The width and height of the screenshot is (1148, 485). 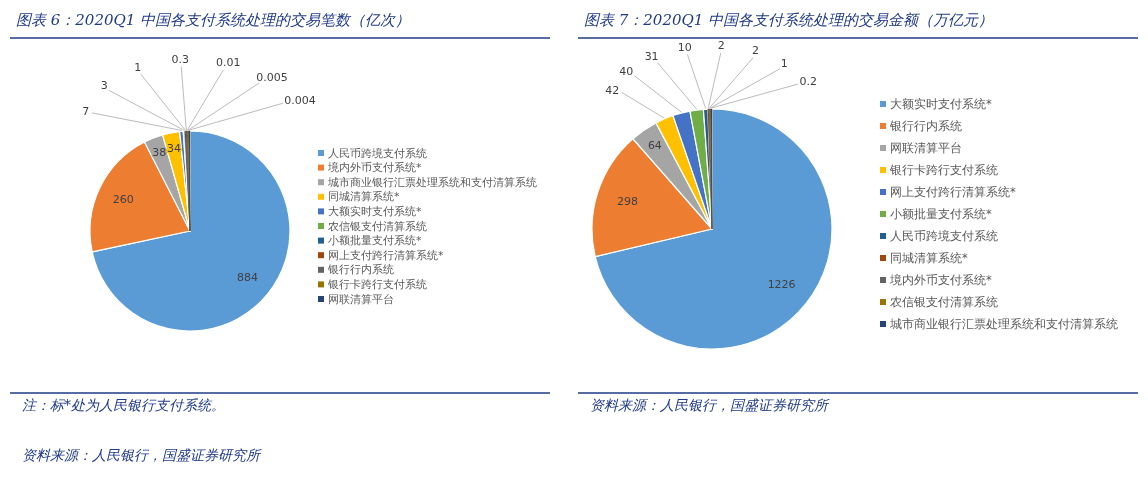 I want to click on data-label: 0.3, so click(x=180, y=59).